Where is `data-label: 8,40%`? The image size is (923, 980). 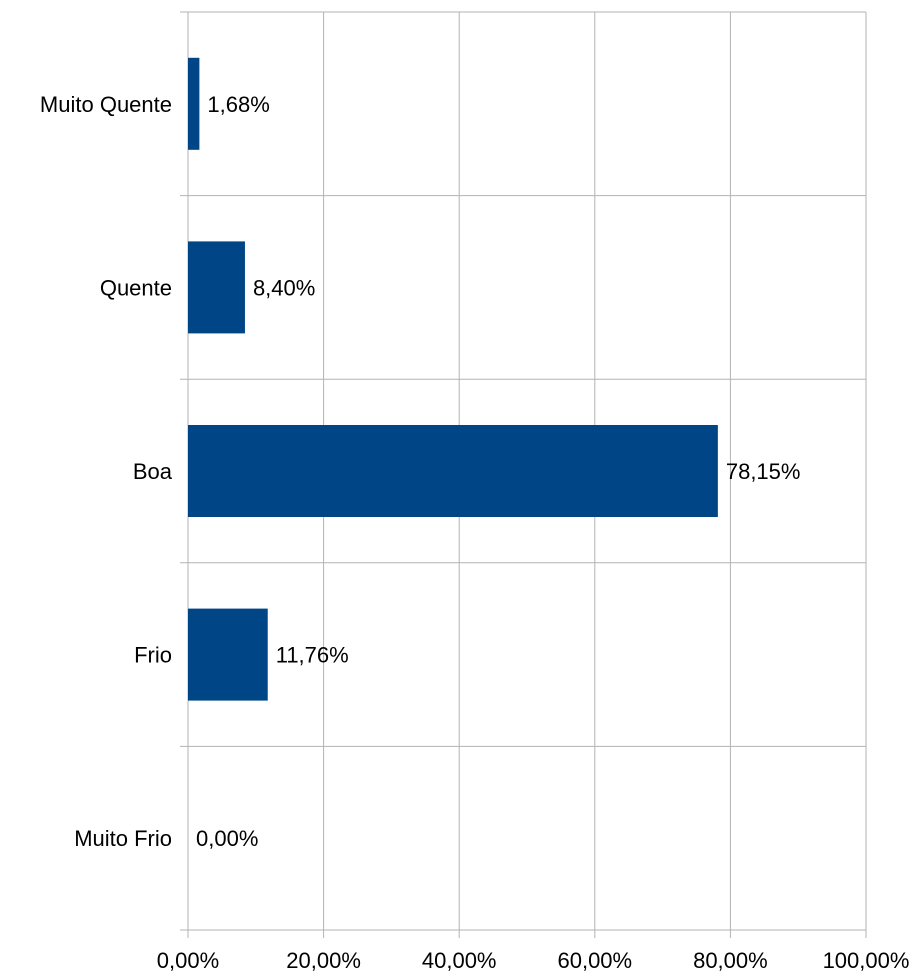 data-label: 8,40% is located at coordinates (284, 287).